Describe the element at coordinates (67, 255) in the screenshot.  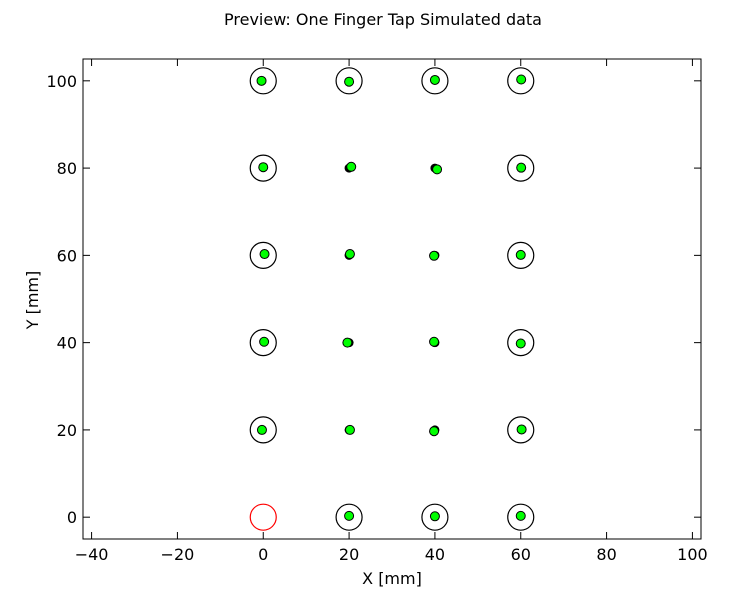
I see `y-tick-label: 60` at that location.